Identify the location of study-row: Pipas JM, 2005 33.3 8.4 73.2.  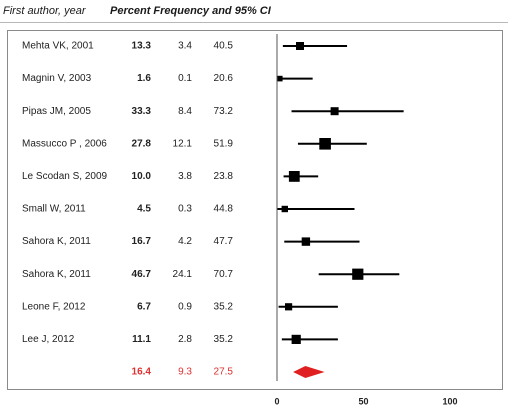
(213, 111).